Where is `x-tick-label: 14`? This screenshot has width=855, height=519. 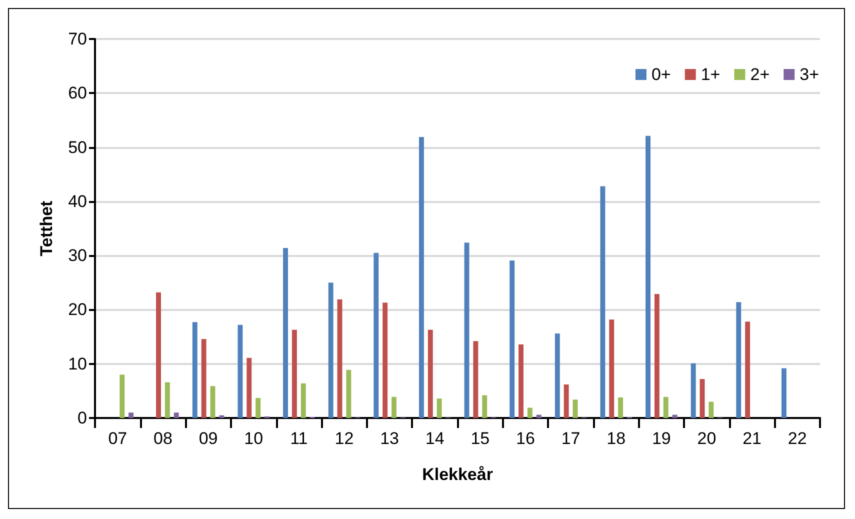
x-tick-label: 14 is located at coordinates (434, 438).